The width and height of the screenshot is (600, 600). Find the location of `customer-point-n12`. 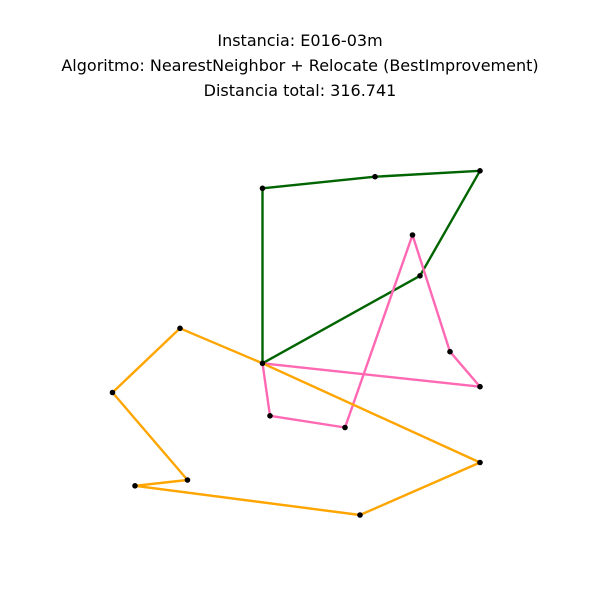

customer-point-n12 is located at coordinates (187, 480).